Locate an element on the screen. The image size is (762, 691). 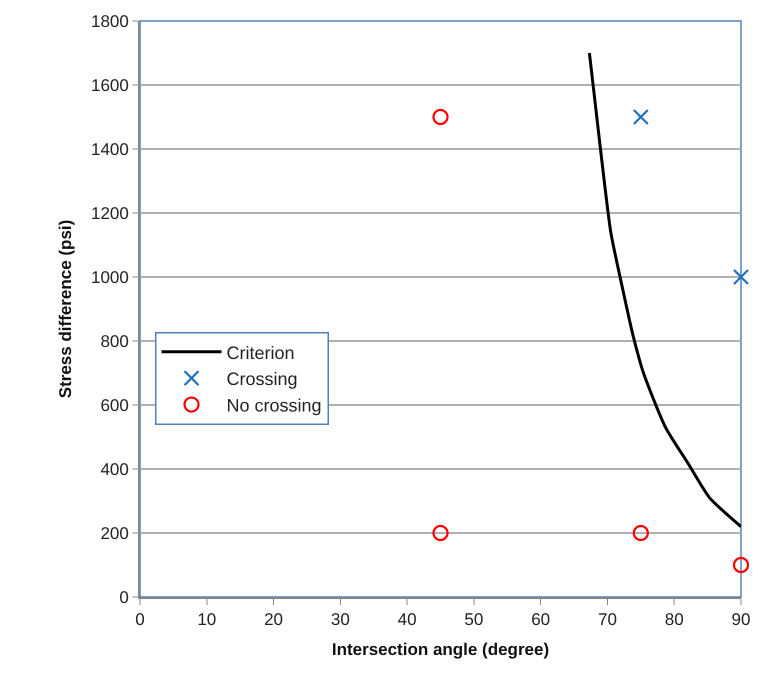
x-axis-title: Intersection angle (degree) is located at coordinates (441, 650).